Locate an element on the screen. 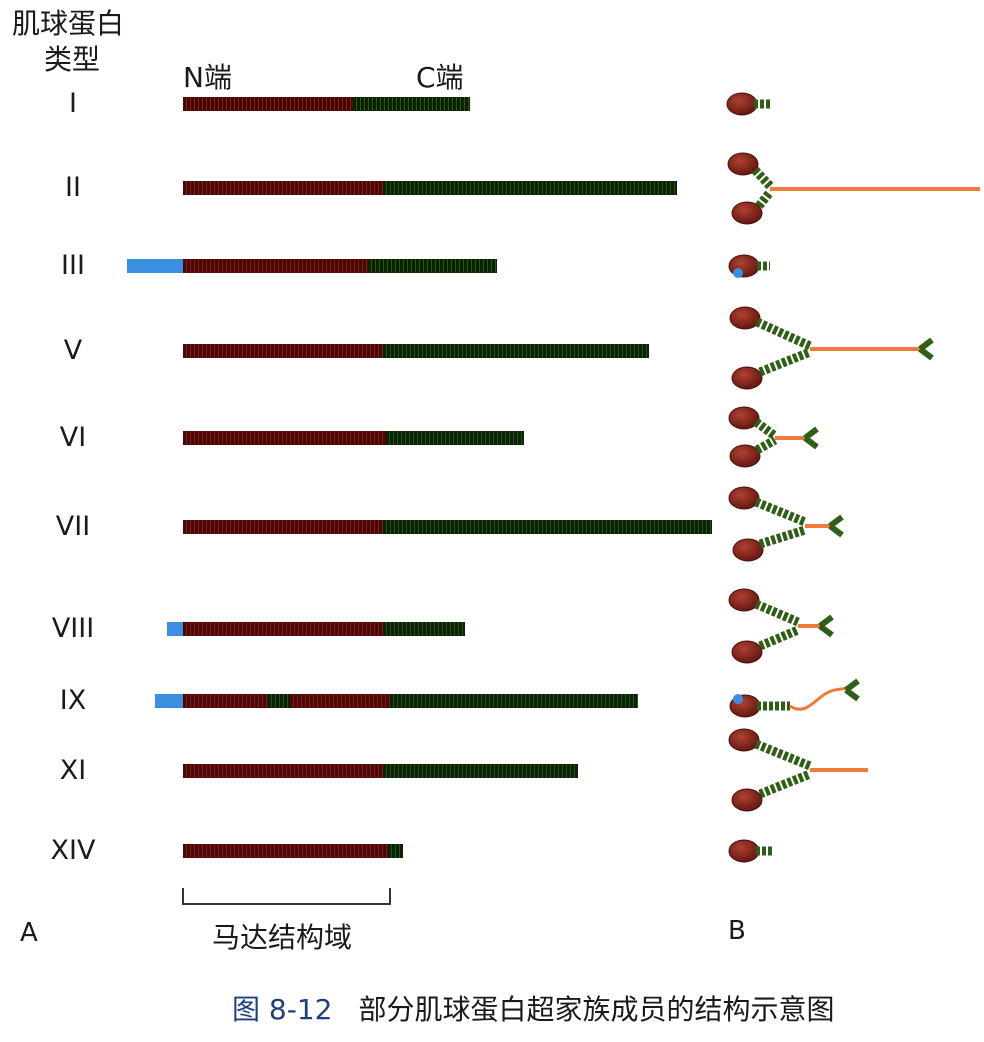  myosin-type-label: II is located at coordinates (73, 187).